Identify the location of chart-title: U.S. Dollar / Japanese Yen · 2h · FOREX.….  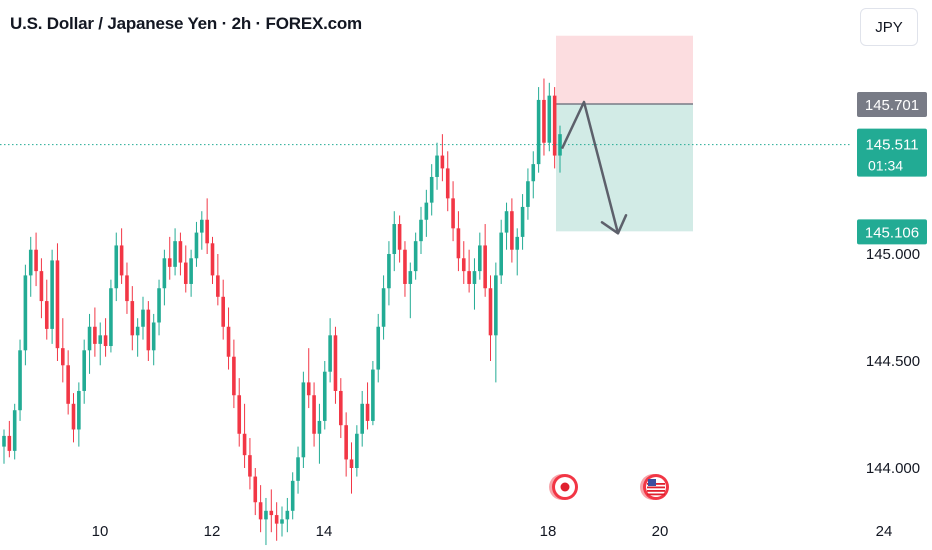
(186, 23).